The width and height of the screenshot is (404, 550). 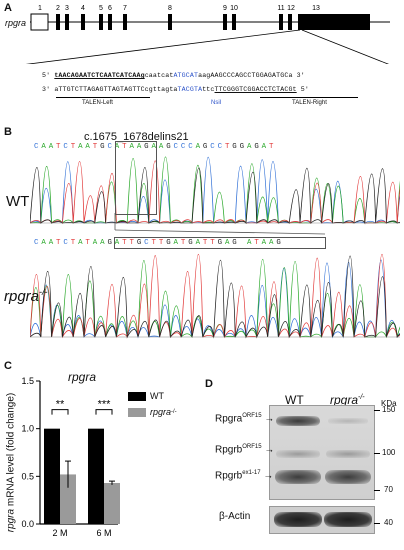 What do you see at coordinates (225, 8) in the screenshot?
I see `exon-number-9: 9` at bounding box center [225, 8].